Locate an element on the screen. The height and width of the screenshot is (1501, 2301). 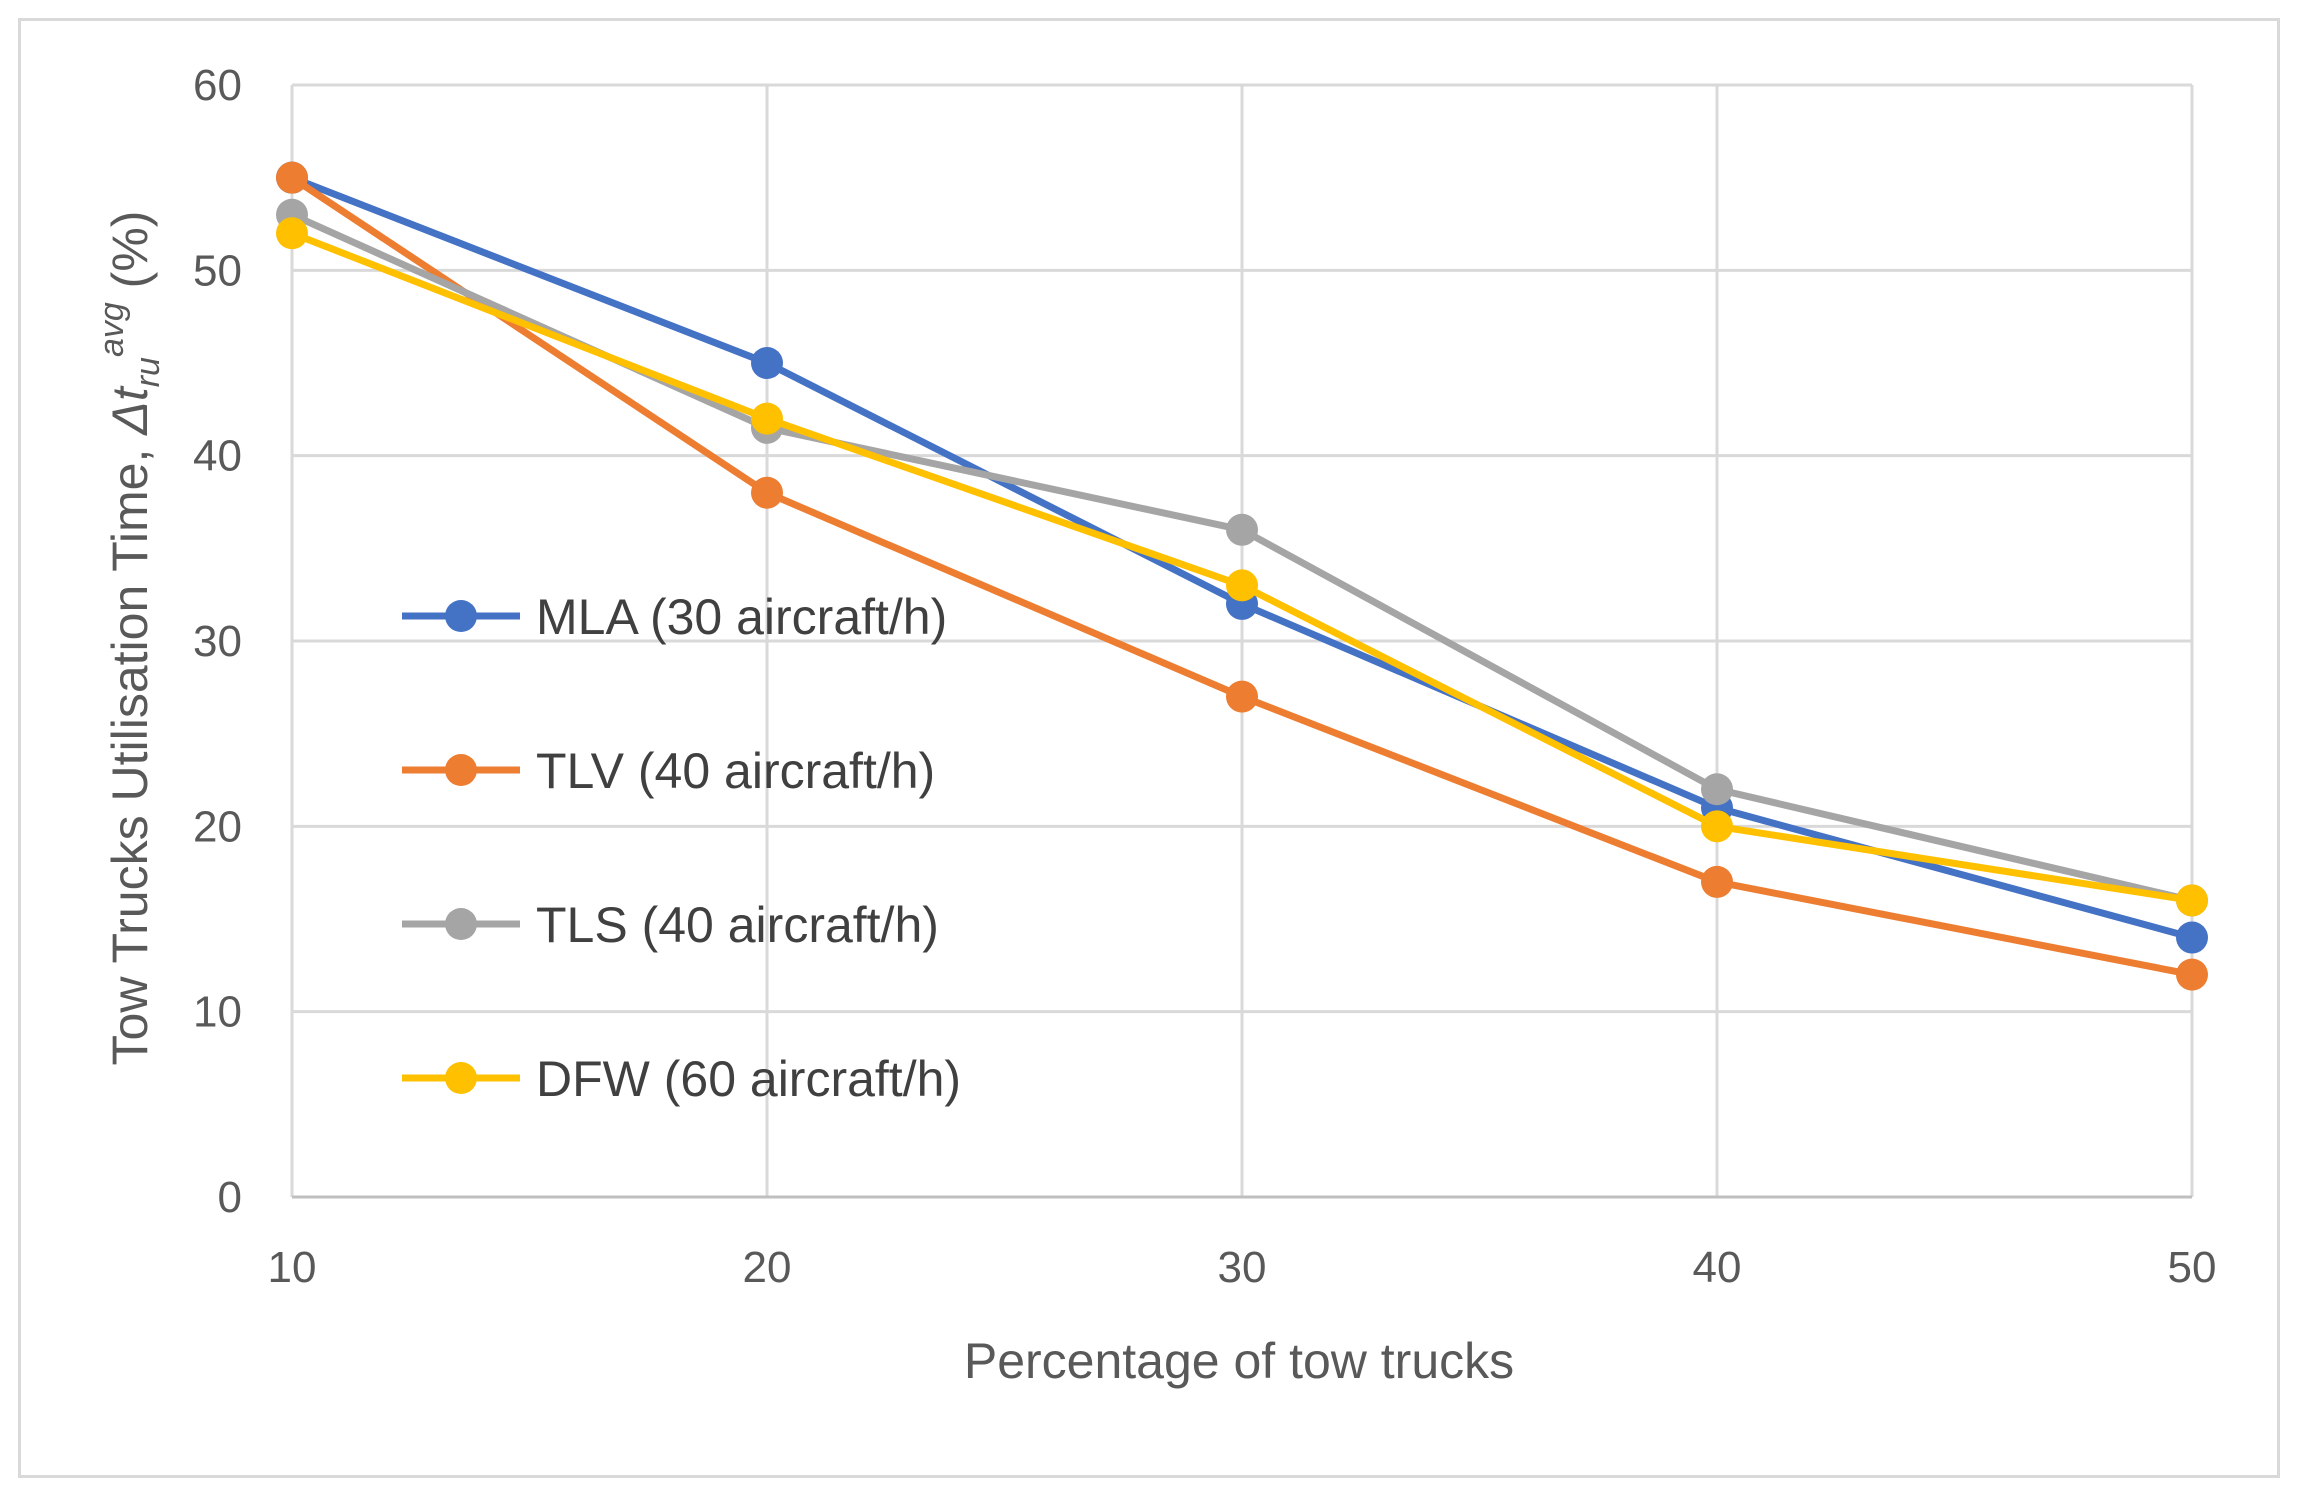
x-tick-label: 10 is located at coordinates (292, 1267).